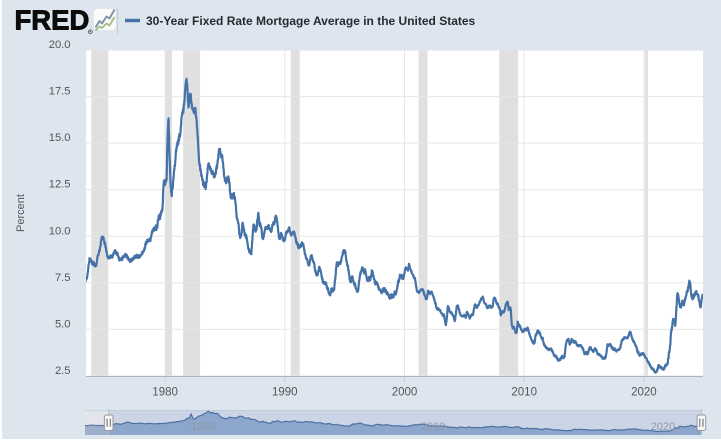  Describe the element at coordinates (21, 213) in the screenshot. I see `svg-text: Percent` at that location.